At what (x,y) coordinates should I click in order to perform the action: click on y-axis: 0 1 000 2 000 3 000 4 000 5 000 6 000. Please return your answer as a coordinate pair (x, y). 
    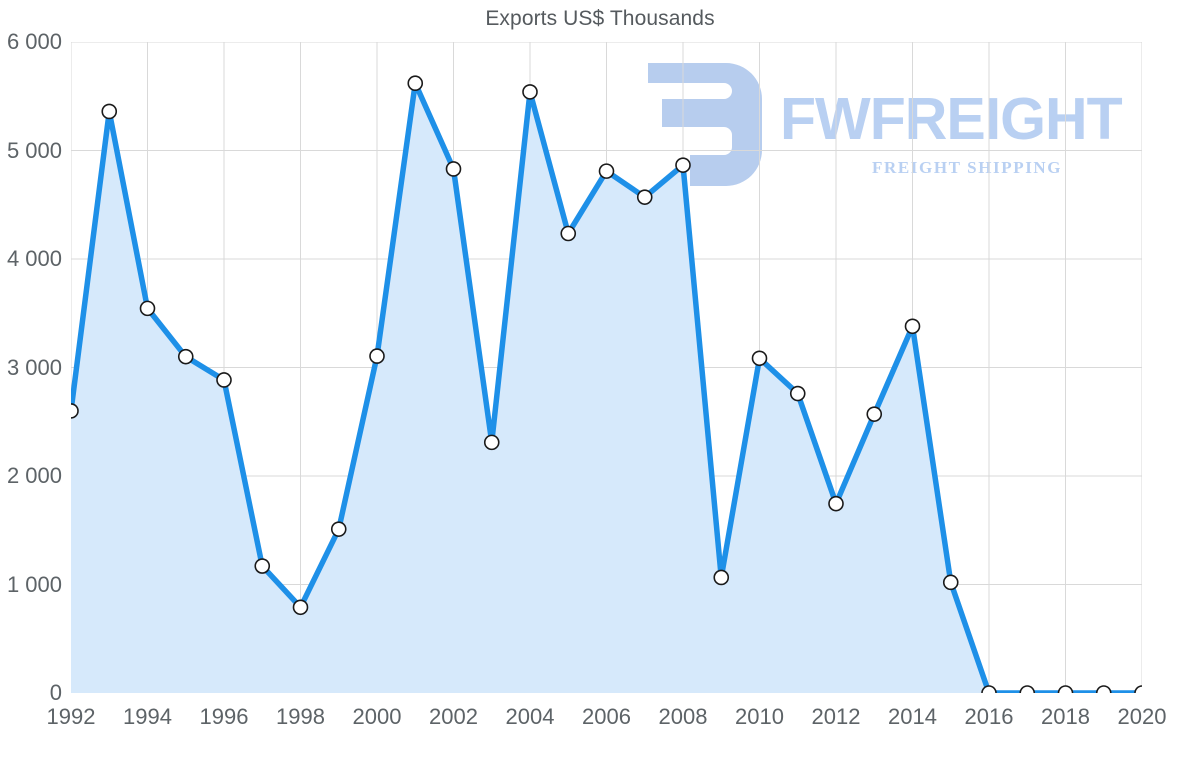
    Looking at the image, I should click on (31, 381).